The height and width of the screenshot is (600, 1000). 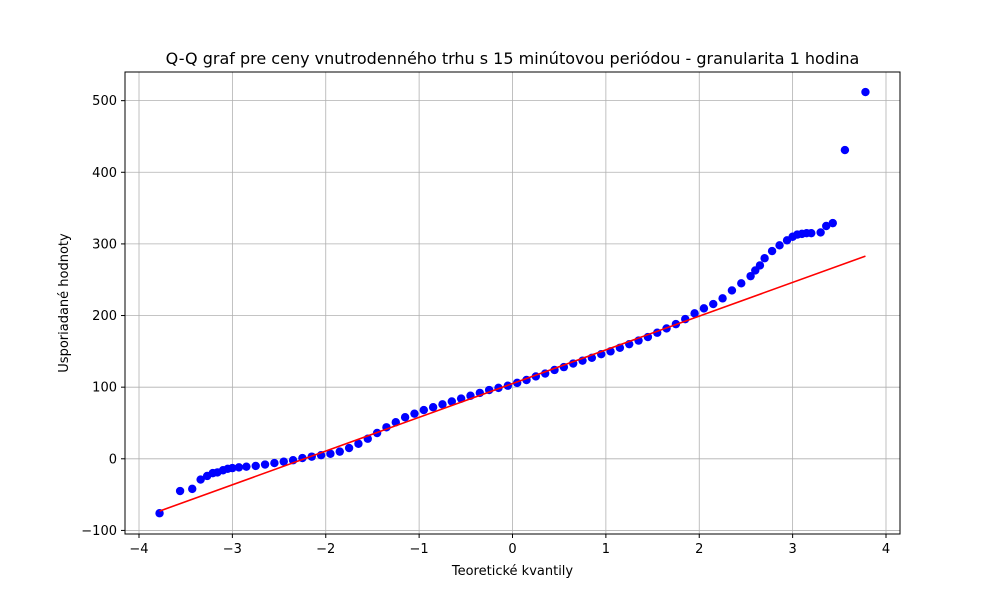 I want to click on x-tick-label: −4, so click(x=138, y=549).